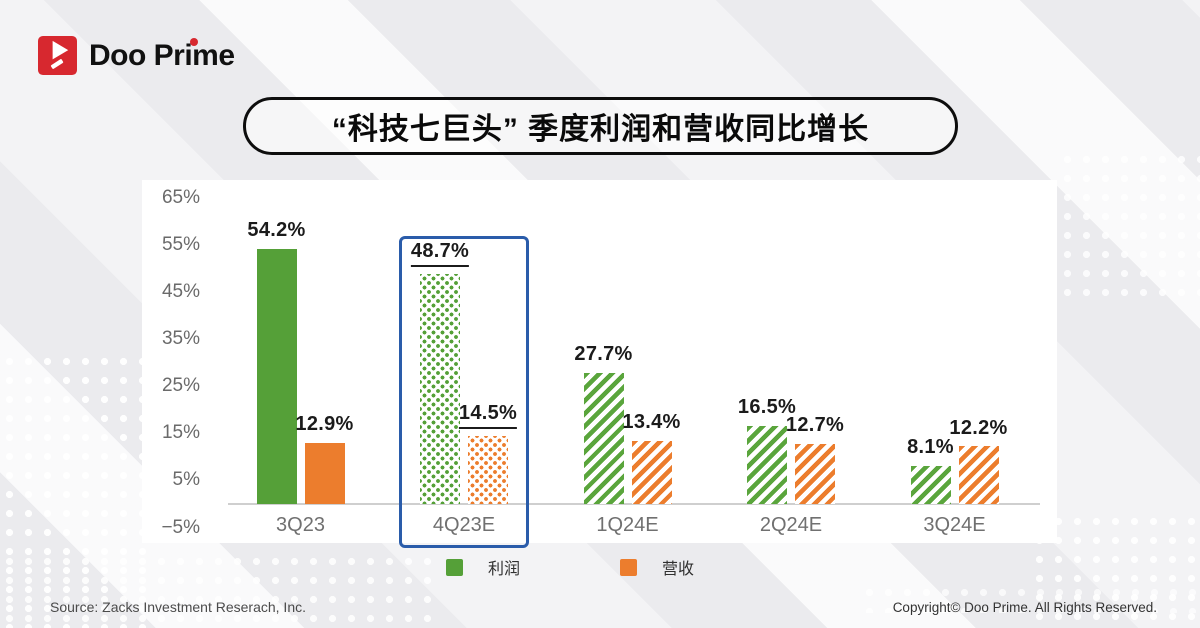 The height and width of the screenshot is (628, 1200). I want to click on legend-item-green: 利润, so click(483, 567).